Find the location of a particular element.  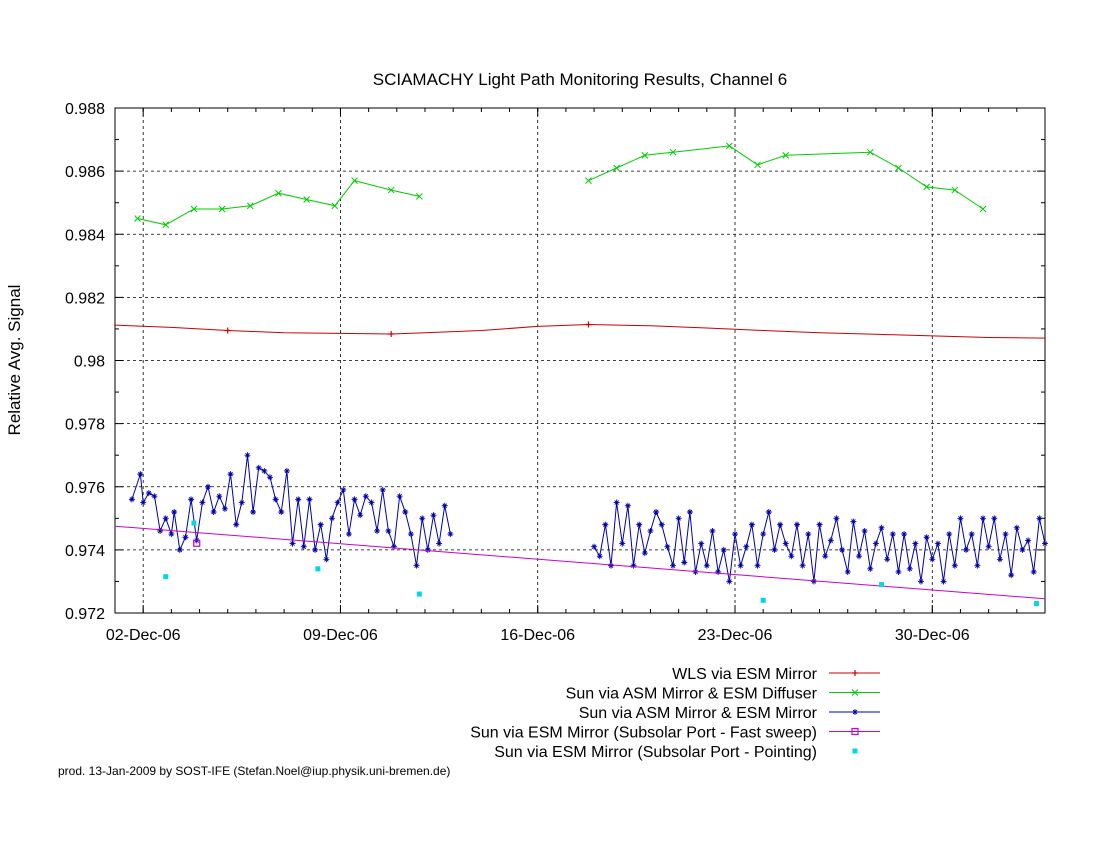

legend-item: Sun via ASM Mirror & ESM Diffuser is located at coordinates (723, 694).